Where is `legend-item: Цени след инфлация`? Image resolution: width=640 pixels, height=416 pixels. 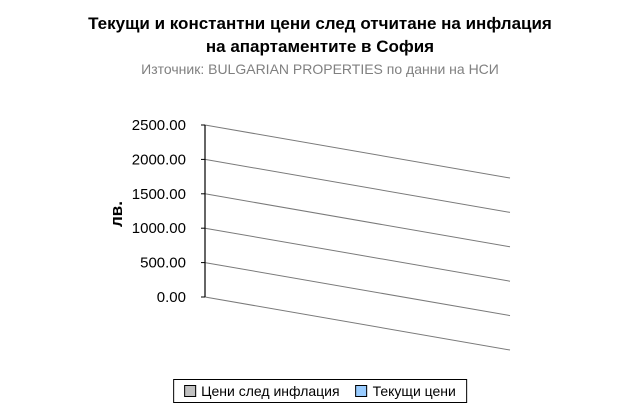 legend-item: Цени след инфлация is located at coordinates (262, 391).